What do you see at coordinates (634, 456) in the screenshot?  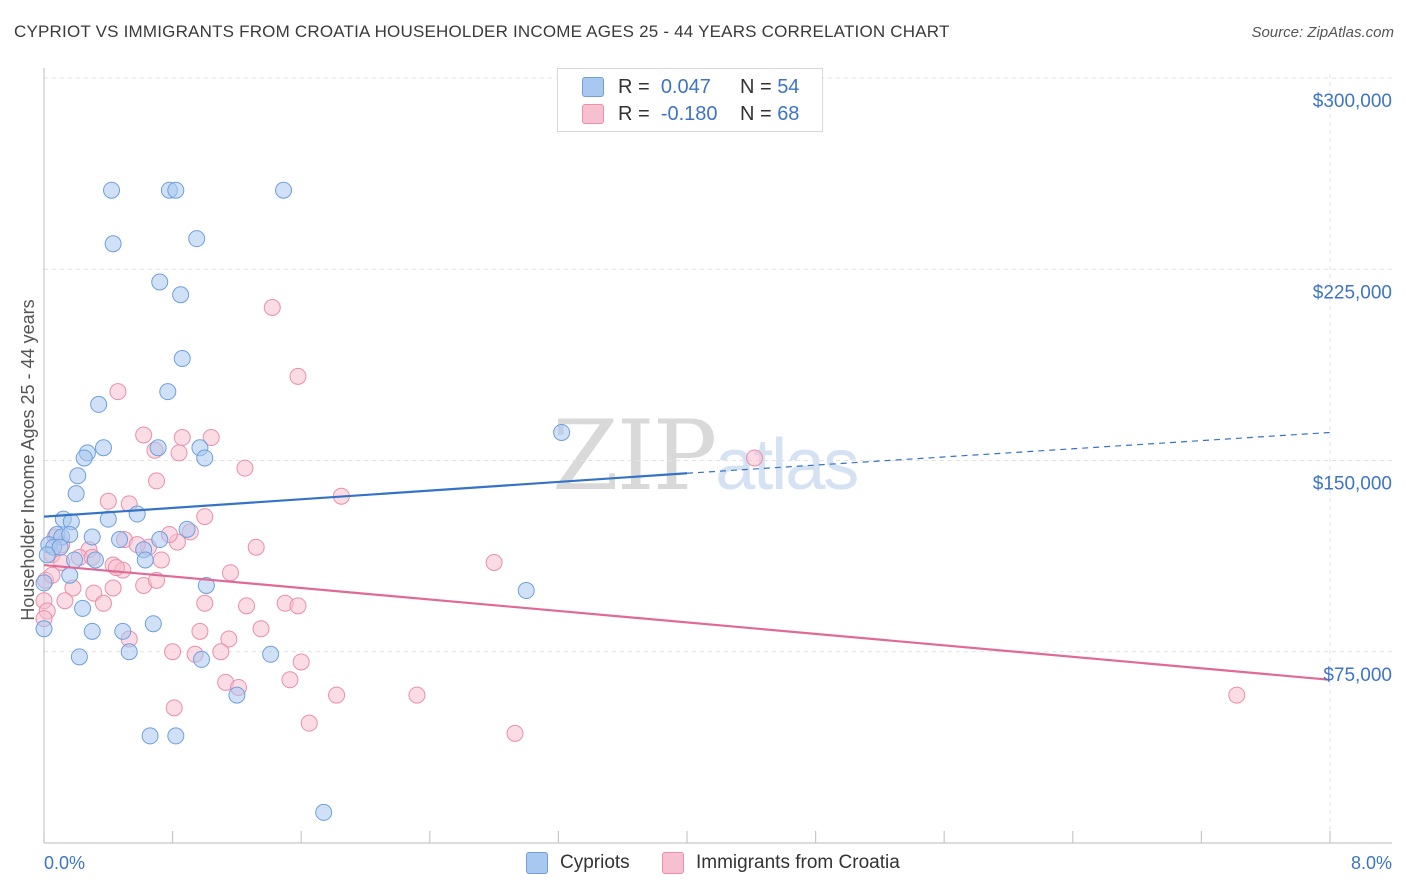 I see `watermark-zip: ZIP` at bounding box center [634, 456].